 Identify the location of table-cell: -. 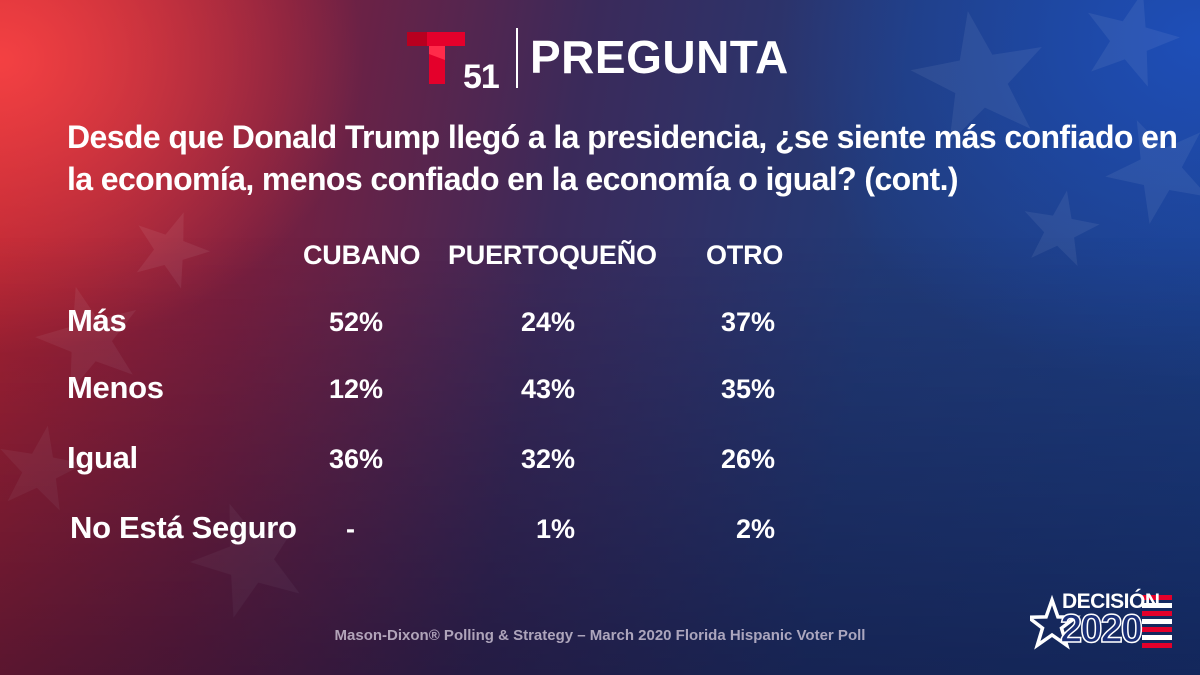
(350, 529).